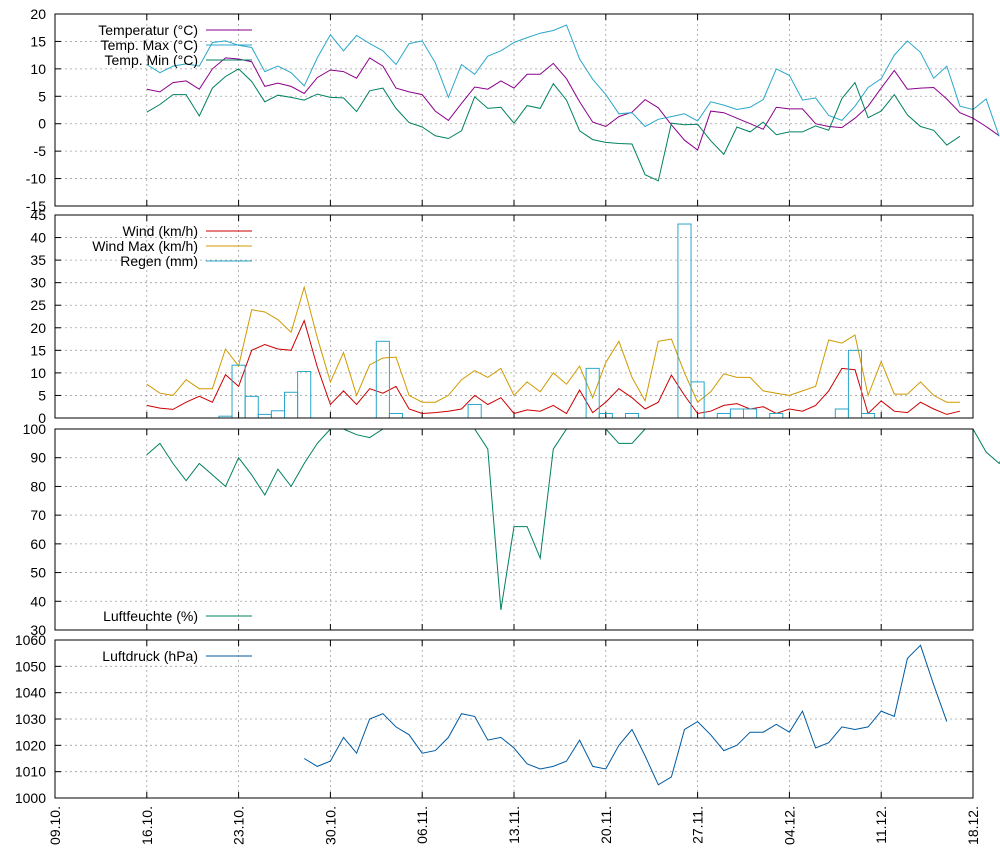  Describe the element at coordinates (150, 616) in the screenshot. I see `legend-label: Luftfeuchte (%)` at that location.